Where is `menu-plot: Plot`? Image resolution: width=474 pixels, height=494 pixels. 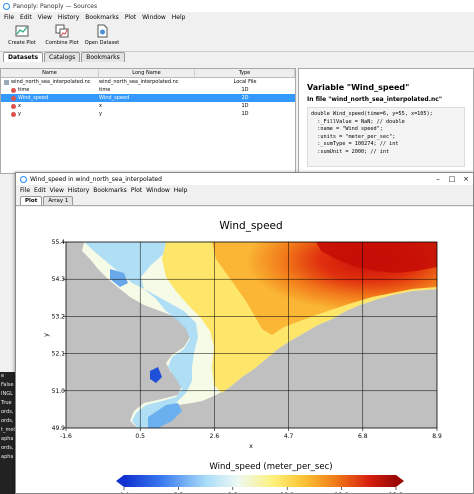
menu-plot: Plot is located at coordinates (130, 17).